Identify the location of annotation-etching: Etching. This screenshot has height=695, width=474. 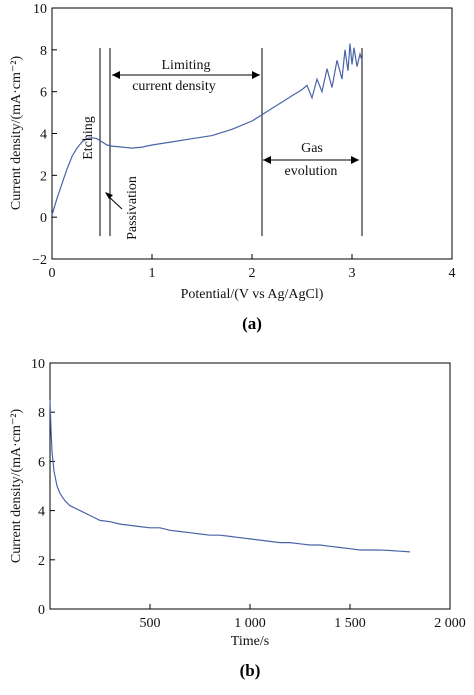
(88, 138).